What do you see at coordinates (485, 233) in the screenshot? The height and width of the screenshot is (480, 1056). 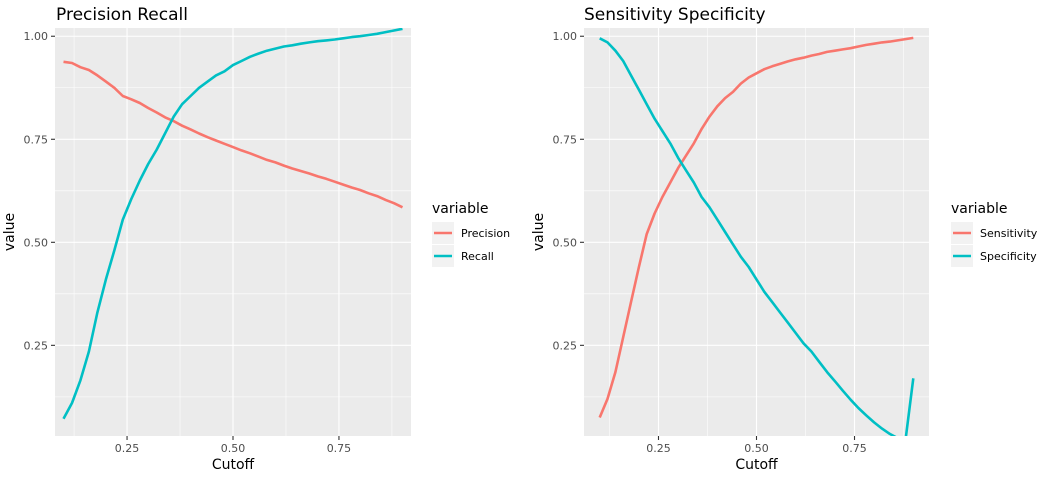 I see `legend-label-precision: Precision` at bounding box center [485, 233].